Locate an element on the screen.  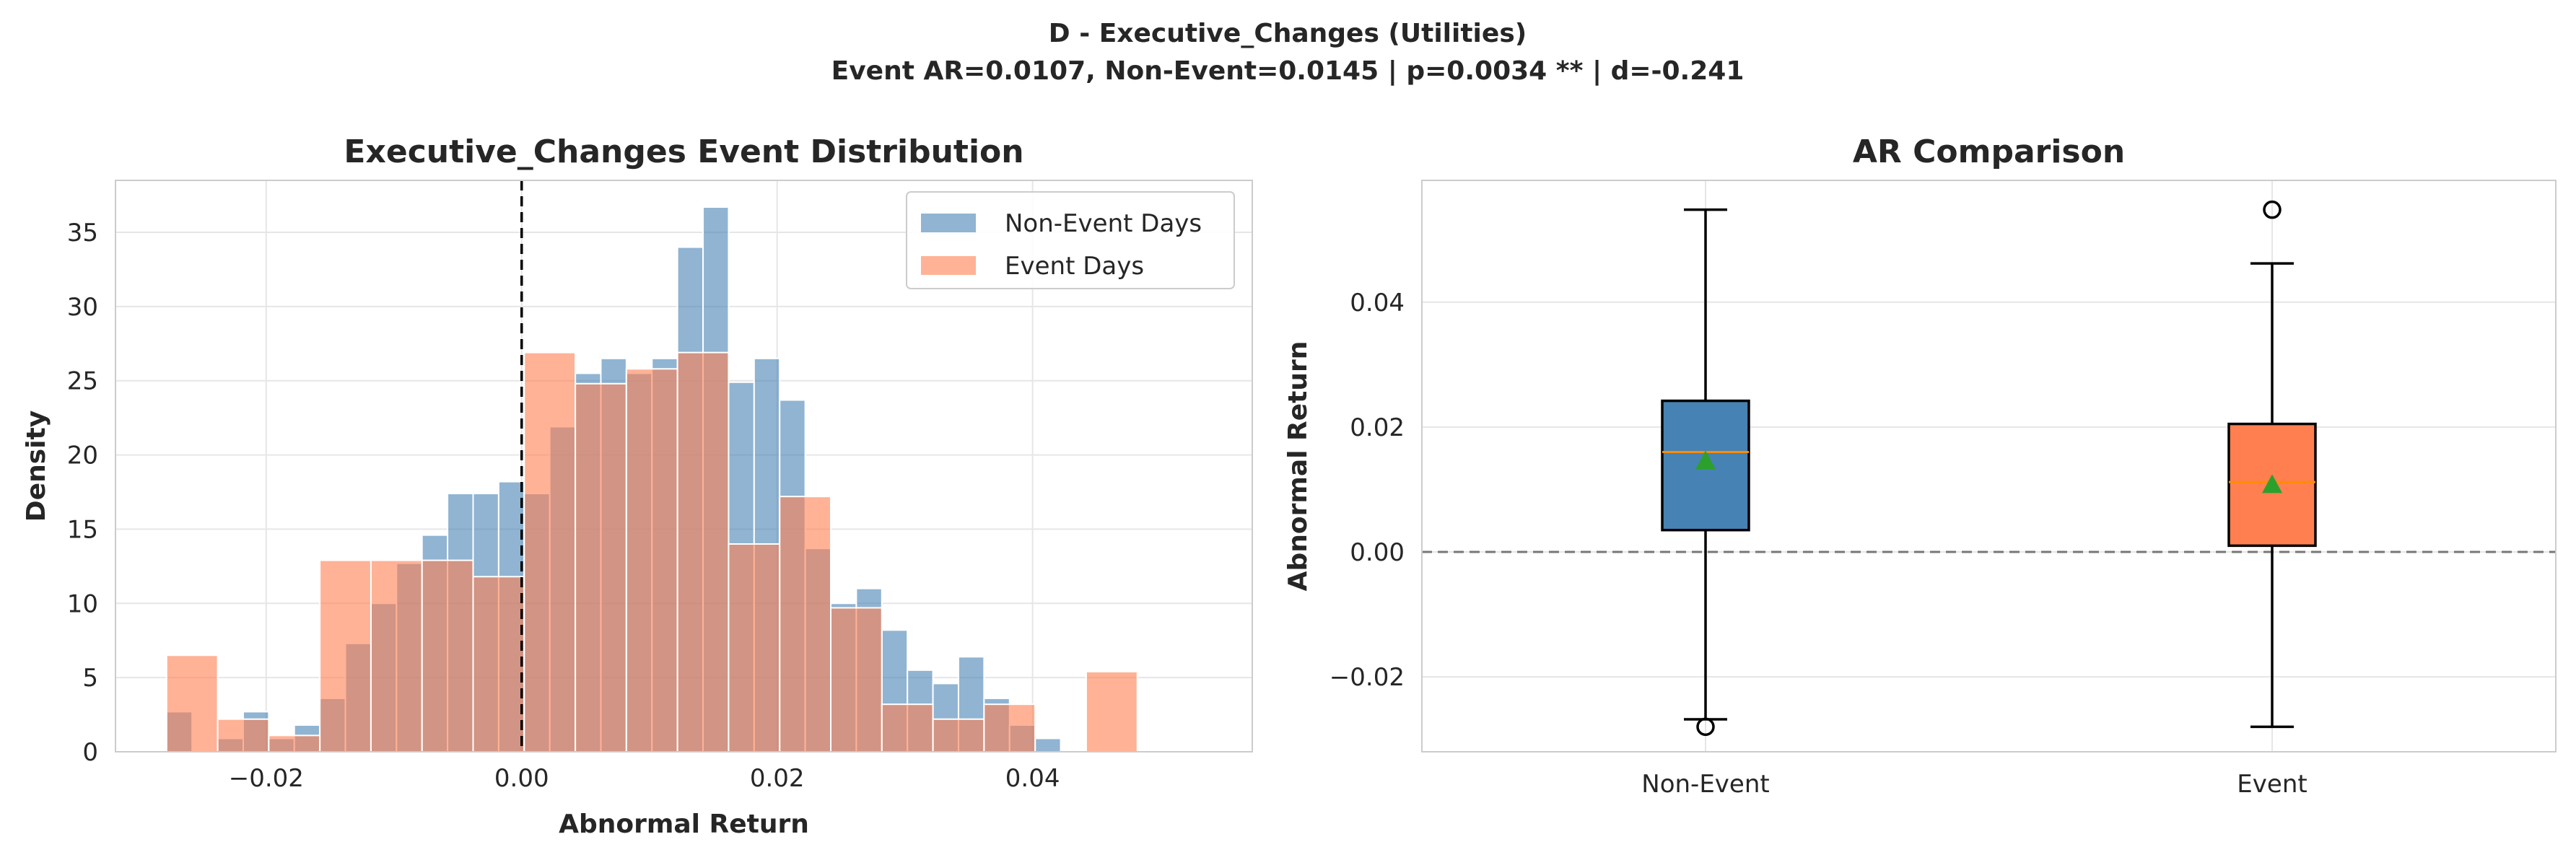
x-tick-label: 0.02 is located at coordinates (777, 779).